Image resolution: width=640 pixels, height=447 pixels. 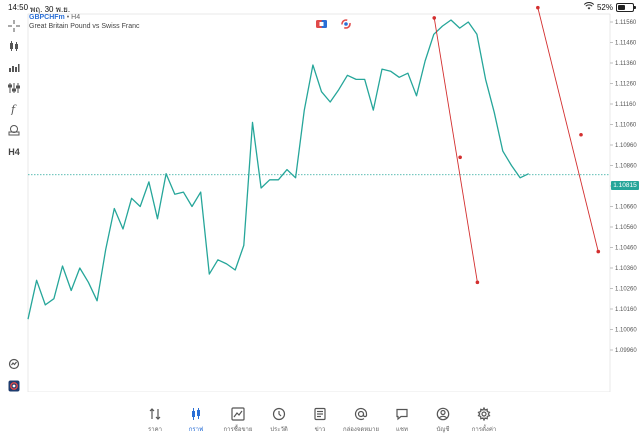 I want to click on battery-icon, so click(x=626, y=7).